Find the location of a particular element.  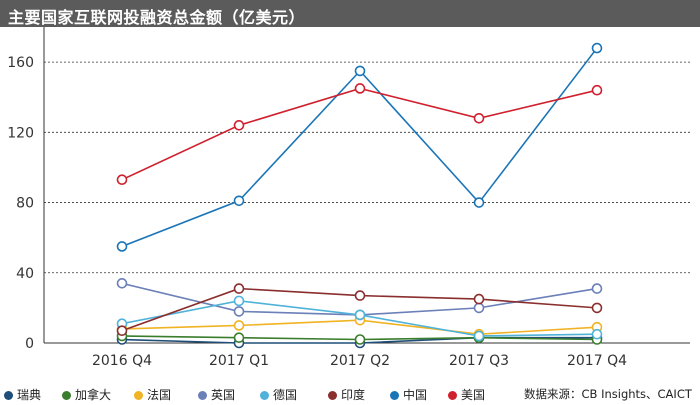

legend-item: 英国 is located at coordinates (216, 394).